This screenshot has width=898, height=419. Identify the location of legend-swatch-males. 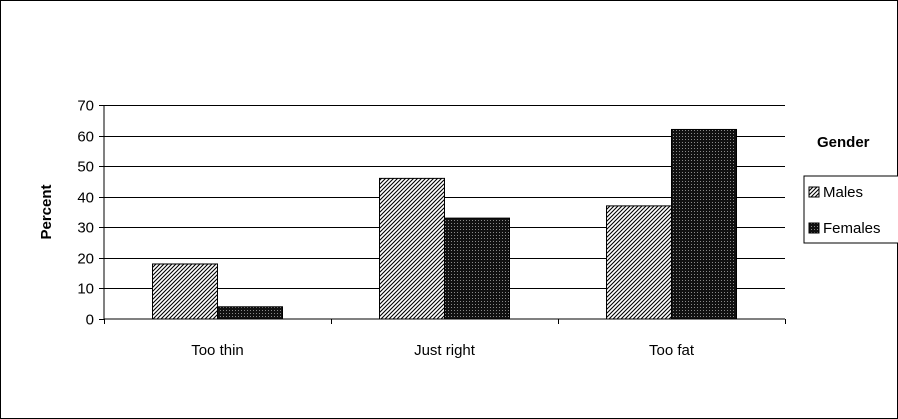
(814, 192).